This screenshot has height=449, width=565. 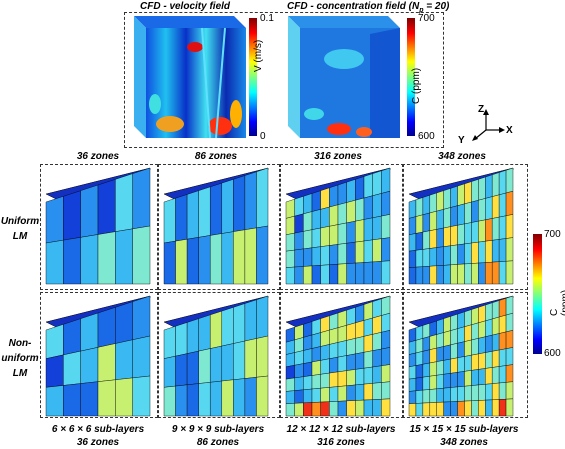 I want to click on cfd-concentration-box, so click(x=344, y=77).